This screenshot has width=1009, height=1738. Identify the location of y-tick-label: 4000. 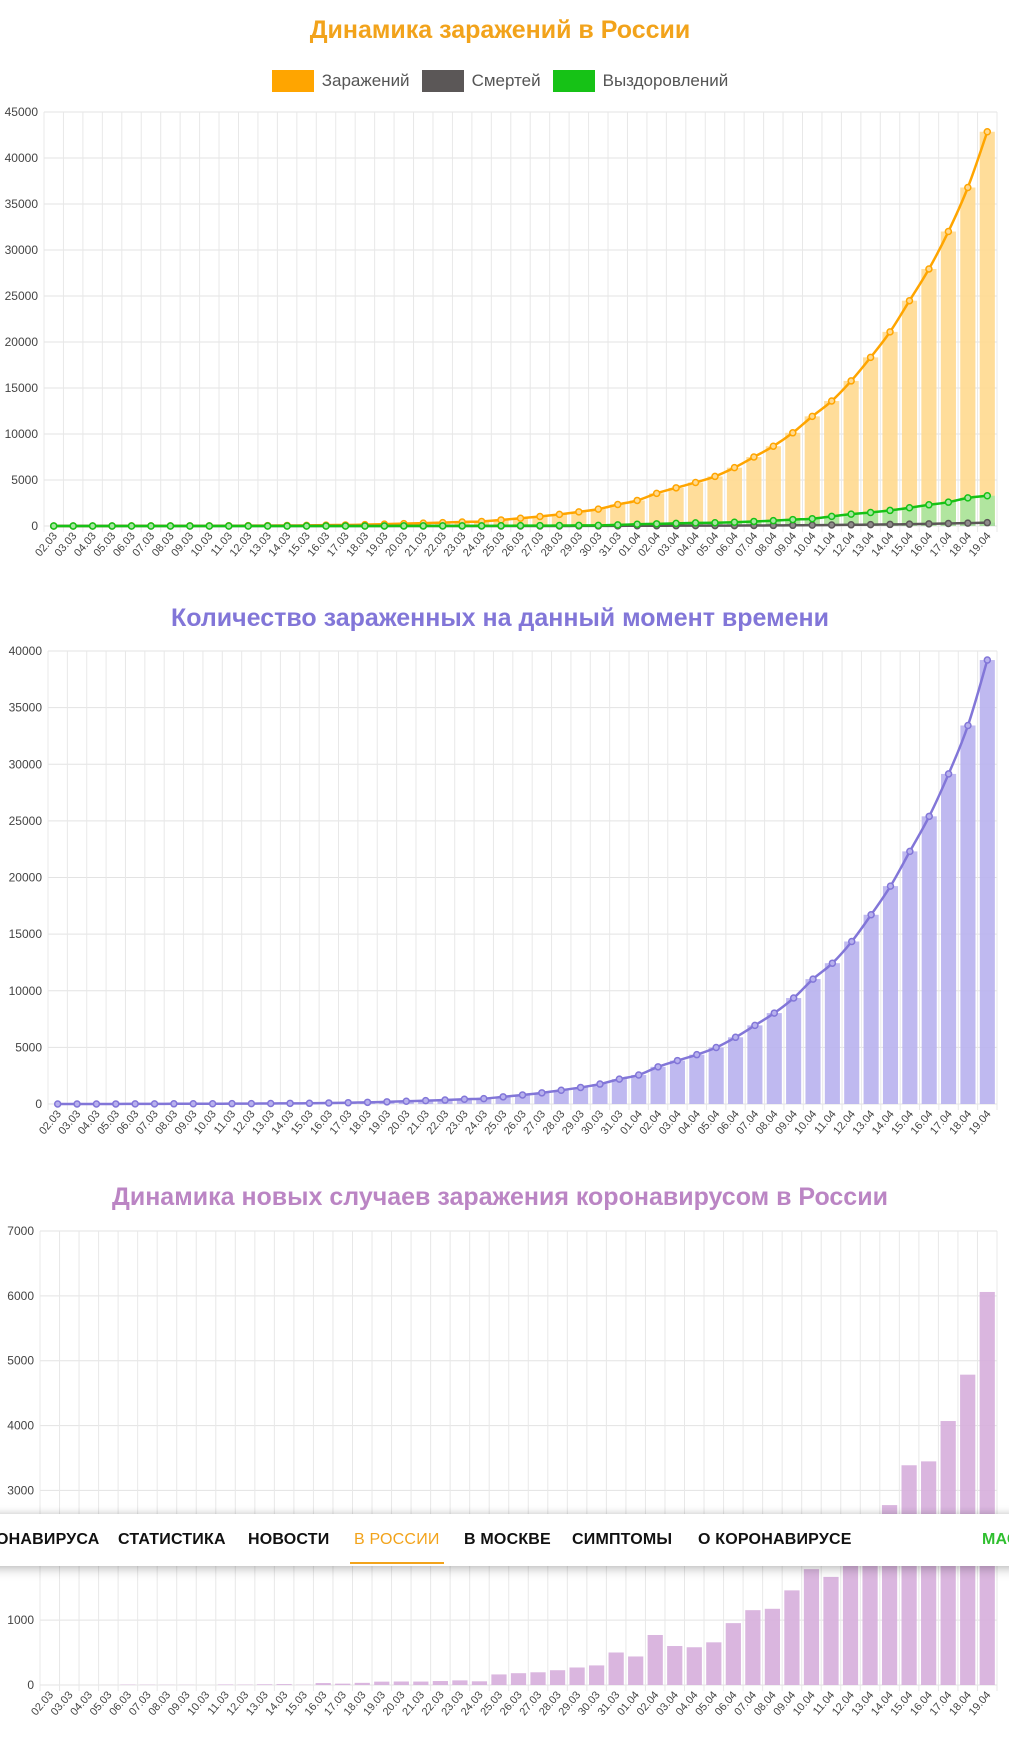
(20, 1426).